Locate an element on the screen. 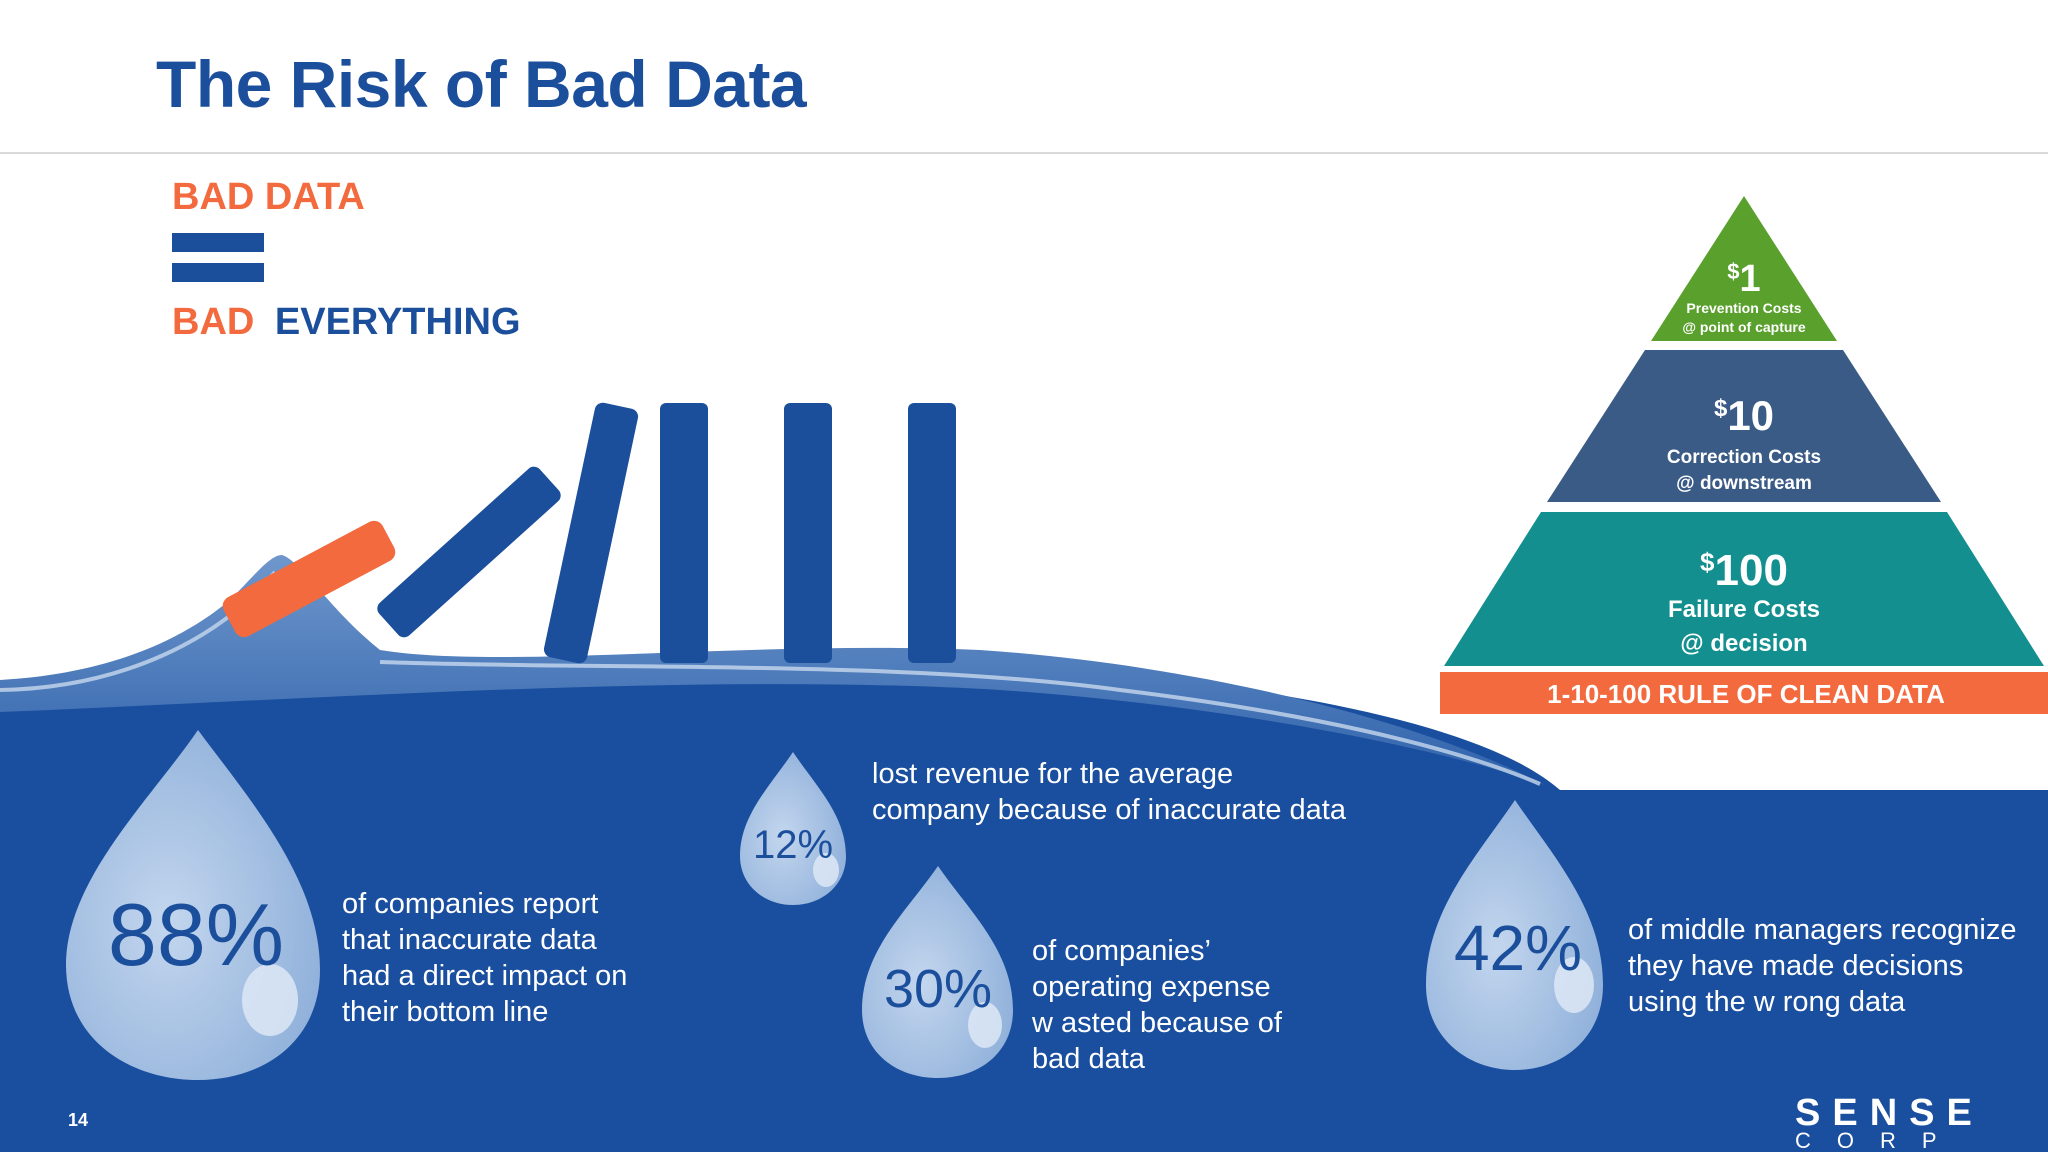 The height and width of the screenshot is (1152, 2048). stat-88-line: had a direct impact on is located at coordinates (485, 976).